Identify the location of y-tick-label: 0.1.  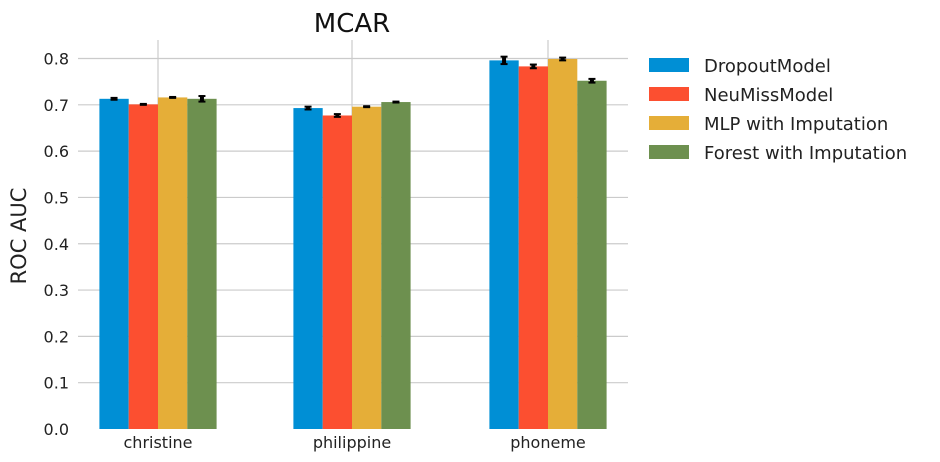
(56, 383).